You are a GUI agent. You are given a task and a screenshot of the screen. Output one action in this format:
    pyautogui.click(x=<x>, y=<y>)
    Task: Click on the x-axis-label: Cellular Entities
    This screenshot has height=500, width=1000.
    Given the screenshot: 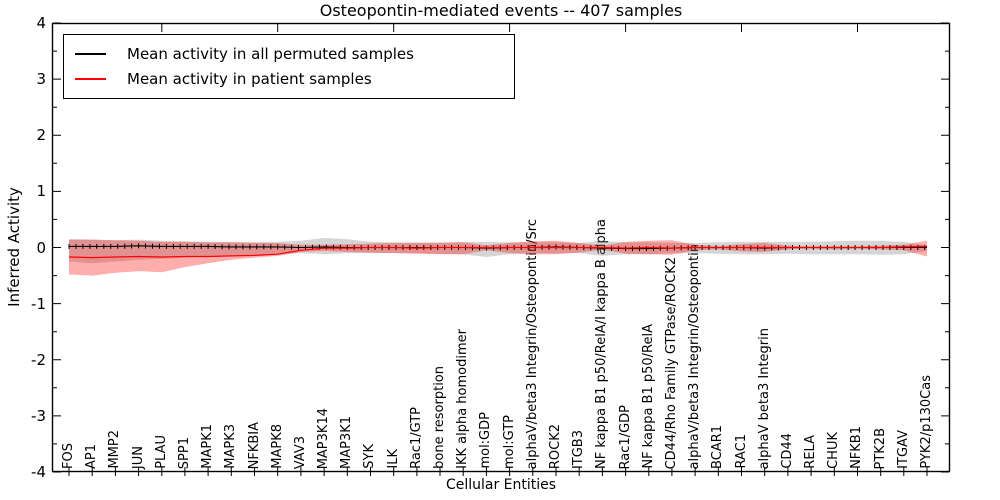 What is the action you would take?
    pyautogui.click(x=501, y=485)
    